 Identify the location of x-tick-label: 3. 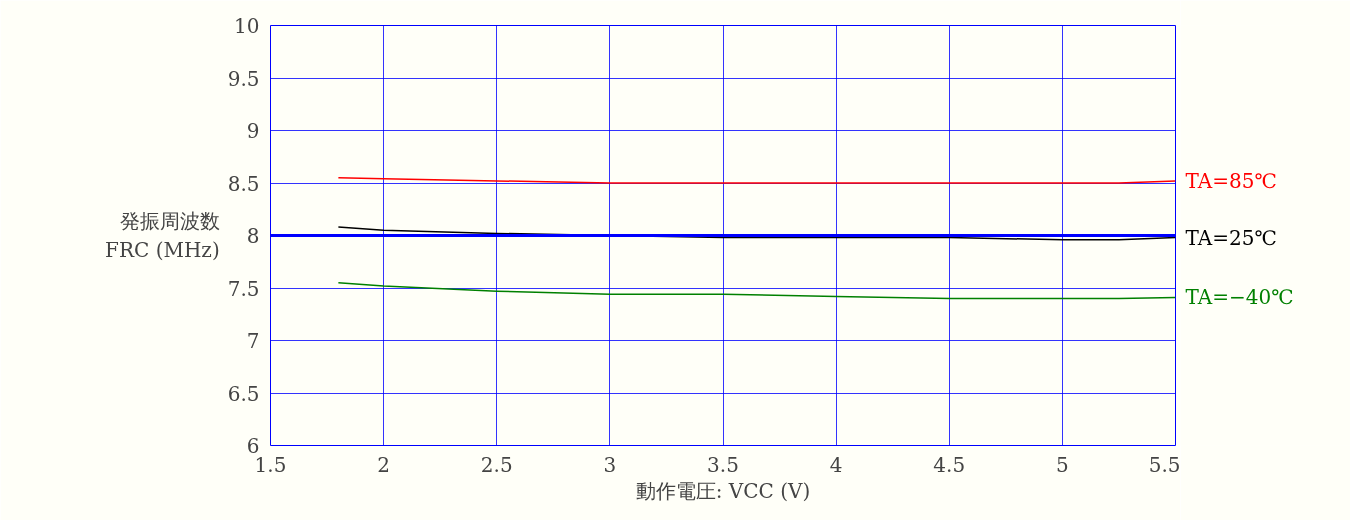
(610, 464).